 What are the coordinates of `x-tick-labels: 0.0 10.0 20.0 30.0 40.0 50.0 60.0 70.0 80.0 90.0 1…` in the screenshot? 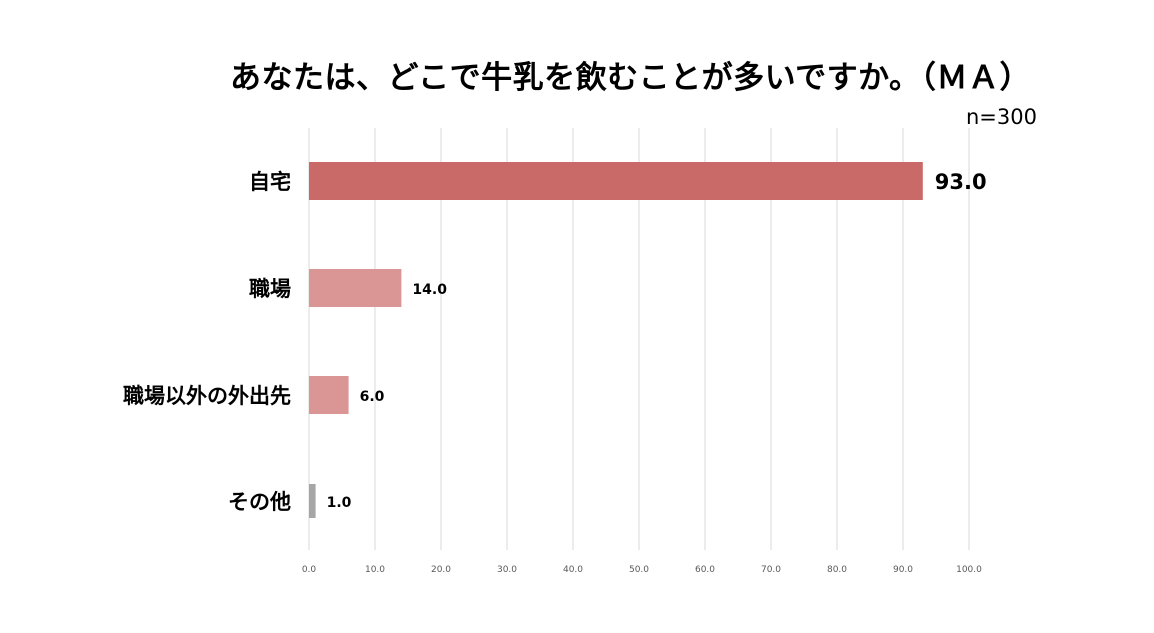 It's located at (642, 570).